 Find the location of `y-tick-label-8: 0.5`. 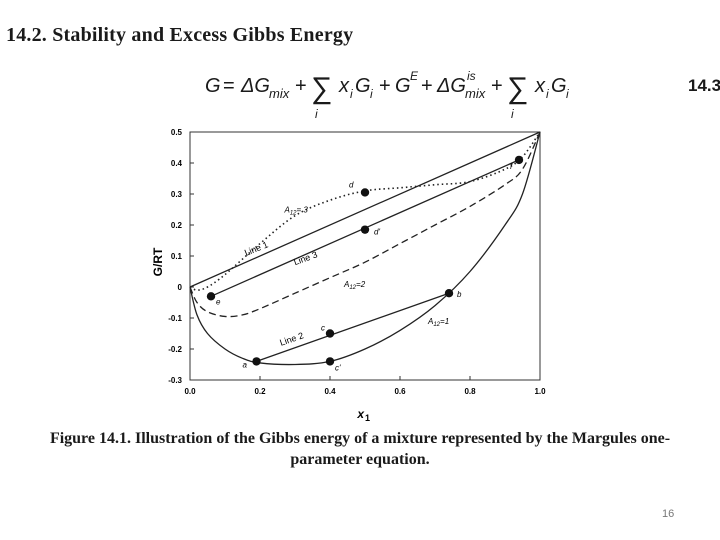

y-tick-label-8: 0.5 is located at coordinates (177, 132).